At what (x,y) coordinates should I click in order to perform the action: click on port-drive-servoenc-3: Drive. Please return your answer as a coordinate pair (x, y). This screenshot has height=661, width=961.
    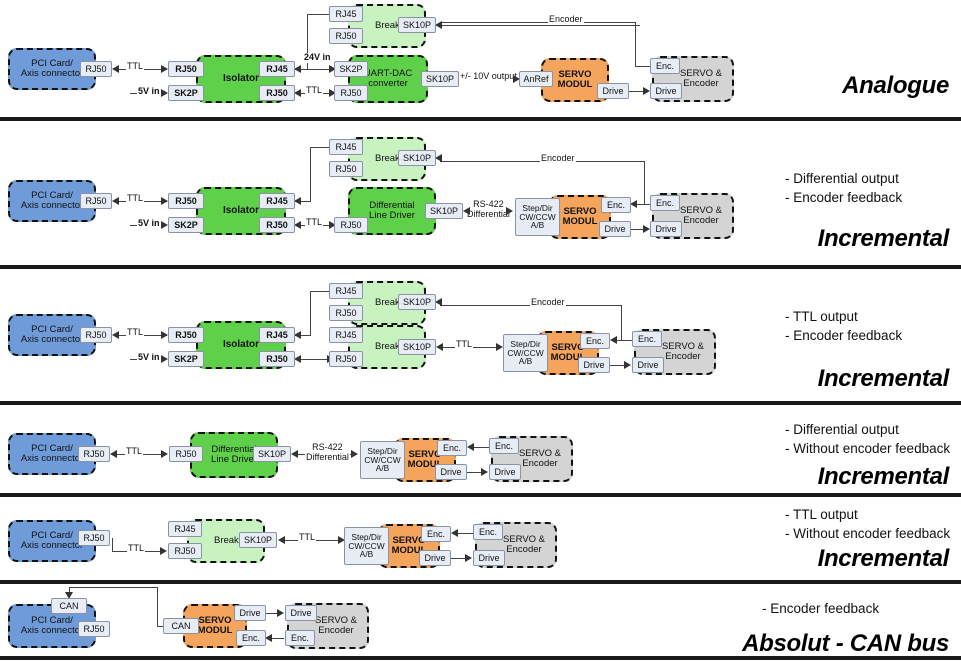
    Looking at the image, I should click on (648, 365).